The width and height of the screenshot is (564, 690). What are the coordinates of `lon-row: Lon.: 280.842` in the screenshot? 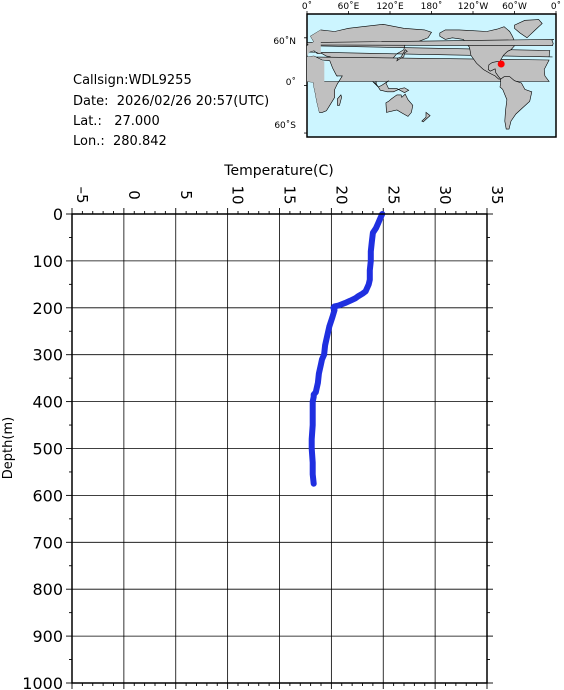 It's located at (120, 141).